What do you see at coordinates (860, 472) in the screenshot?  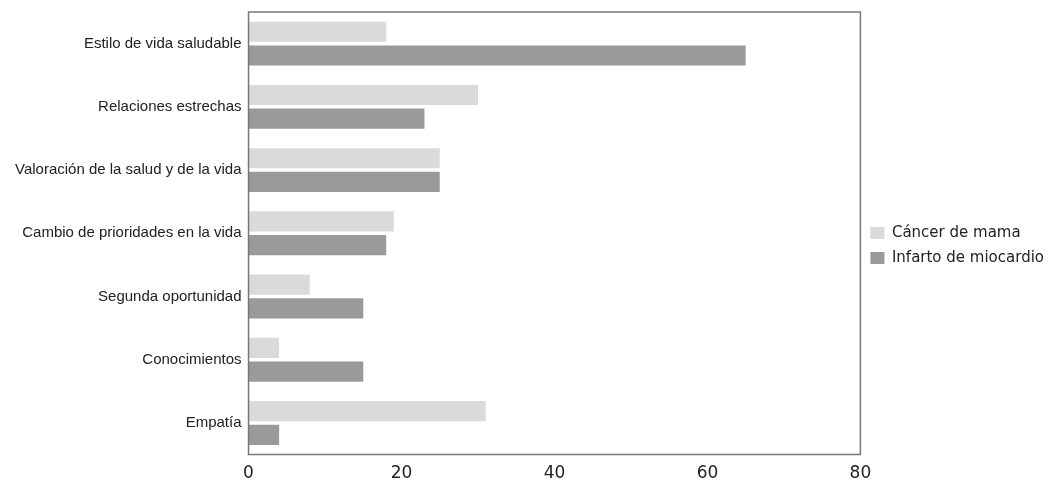 I see `x-tick-label: 80` at bounding box center [860, 472].